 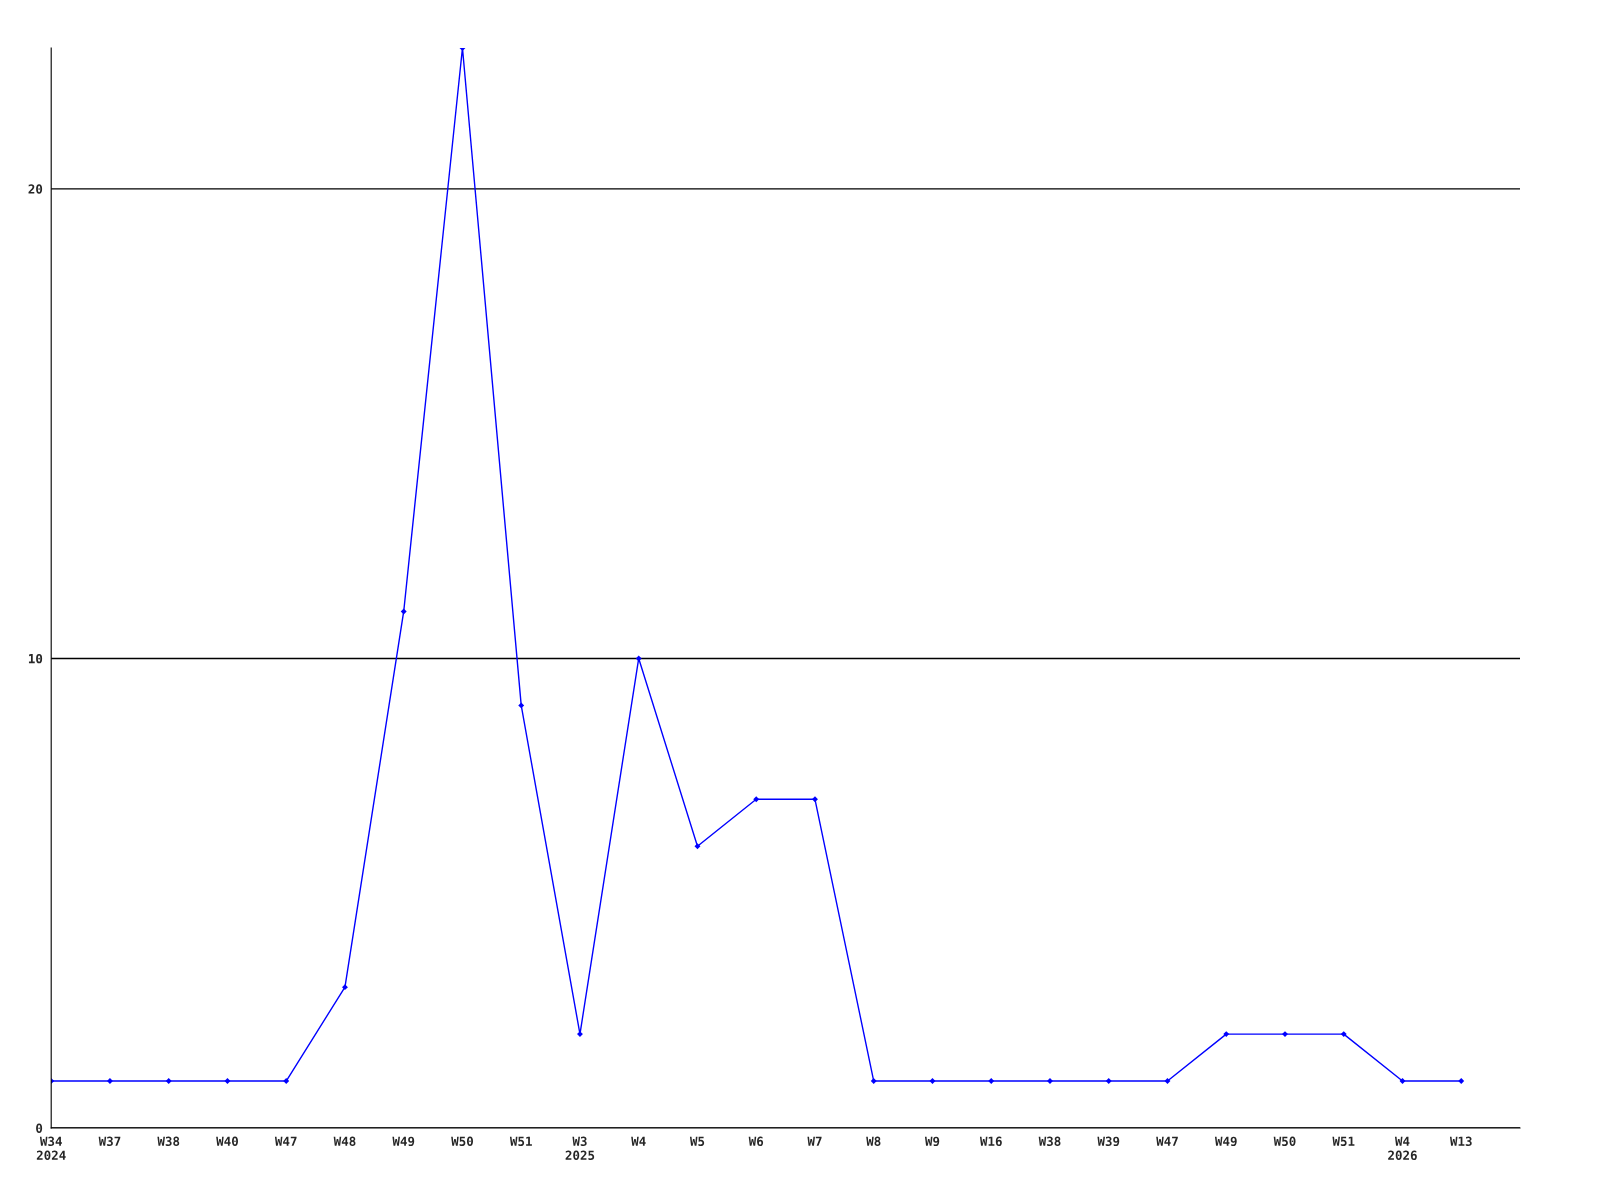 What do you see at coordinates (39, 1128) in the screenshot?
I see `y-tick-label: 0` at bounding box center [39, 1128].